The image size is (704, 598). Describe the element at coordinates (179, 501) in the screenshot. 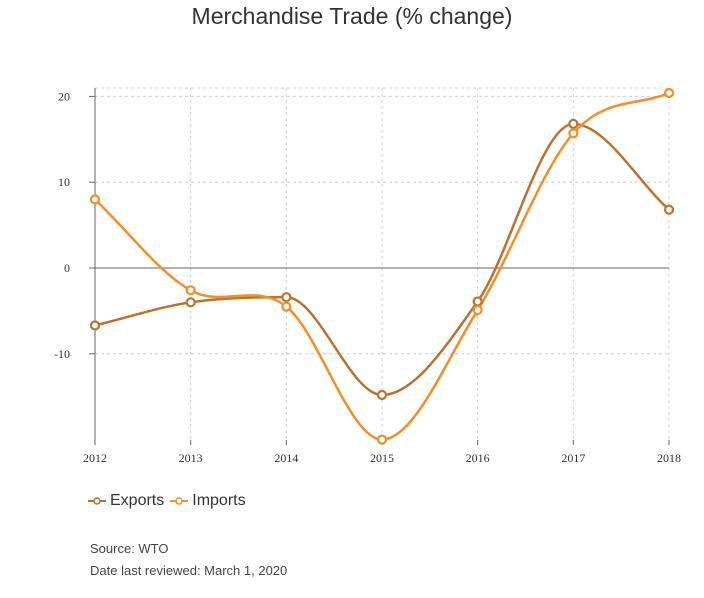

I see `imports-legend-icon` at that location.